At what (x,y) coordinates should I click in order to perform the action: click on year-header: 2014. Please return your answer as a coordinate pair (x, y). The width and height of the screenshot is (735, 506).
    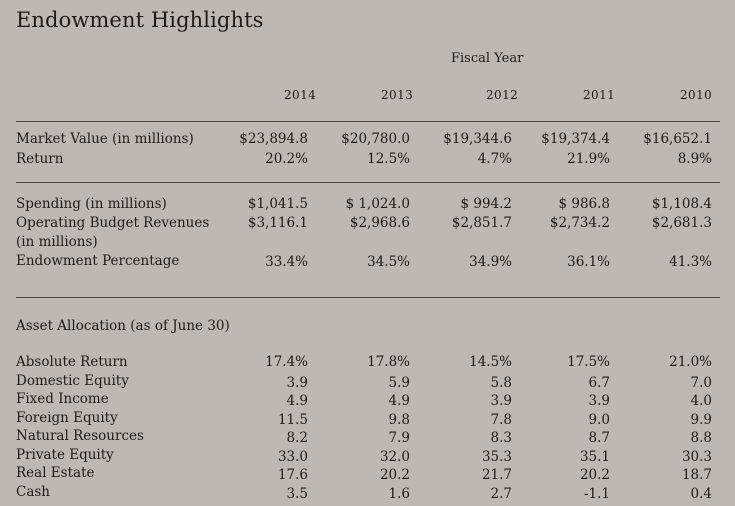
    Looking at the image, I should click on (300, 95).